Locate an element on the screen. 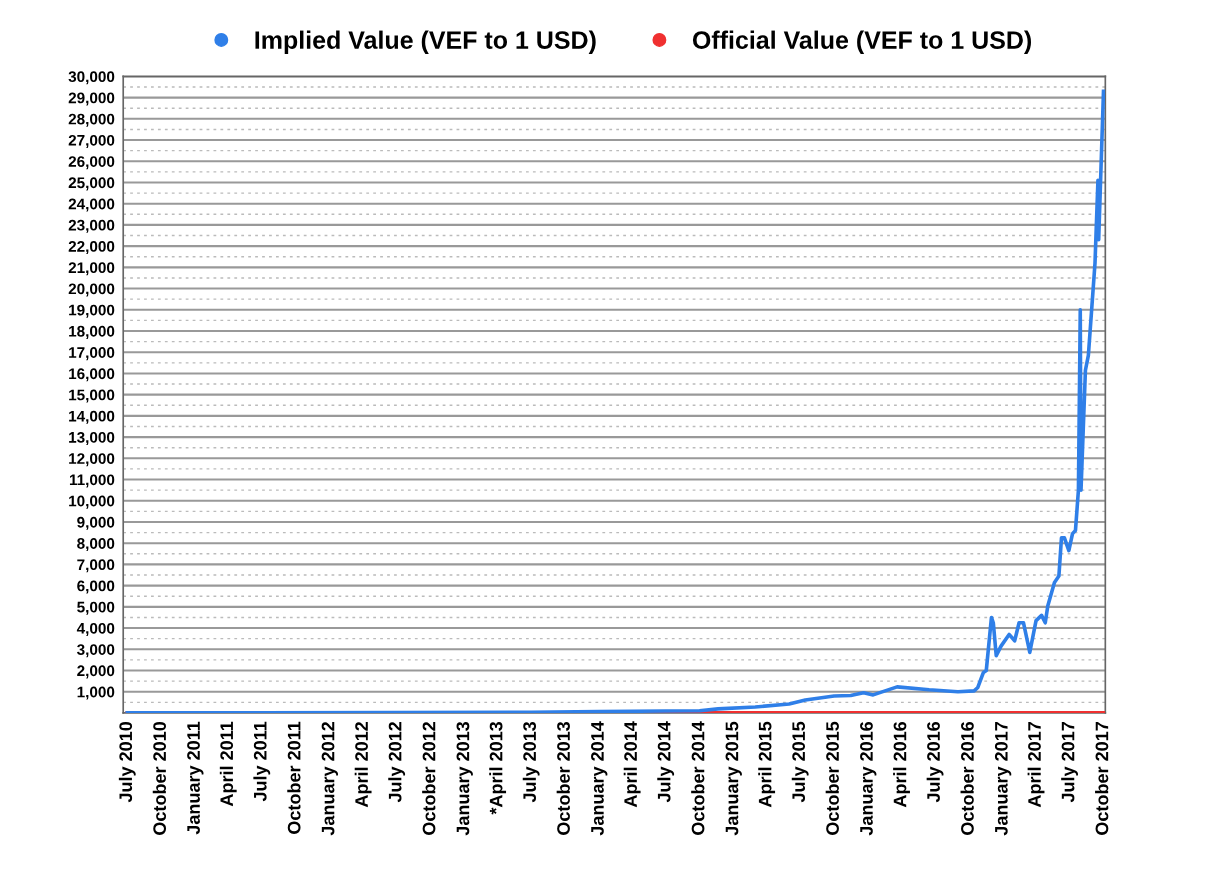  x-tick-label: October 2010 is located at coordinates (159, 778).